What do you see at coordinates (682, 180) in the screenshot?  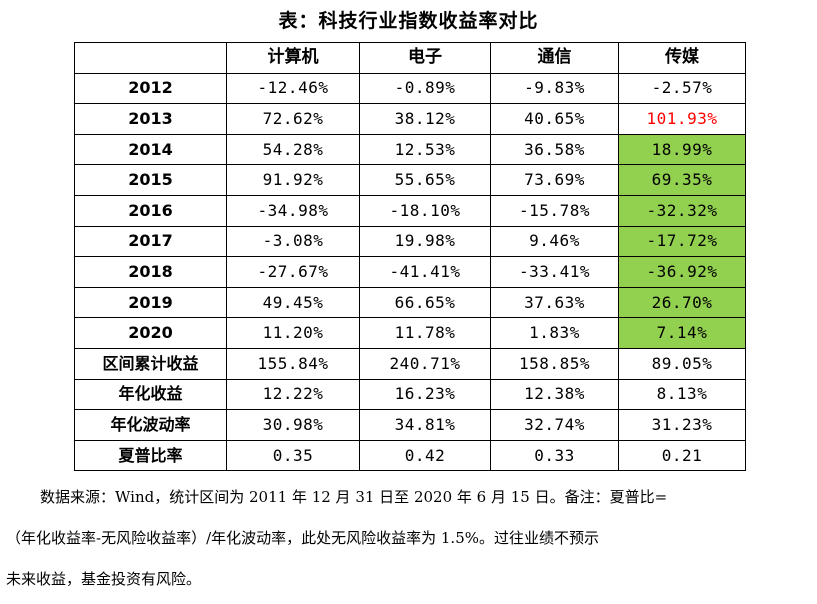 I see `cell-value-highlighted: 69.35%` at bounding box center [682, 180].